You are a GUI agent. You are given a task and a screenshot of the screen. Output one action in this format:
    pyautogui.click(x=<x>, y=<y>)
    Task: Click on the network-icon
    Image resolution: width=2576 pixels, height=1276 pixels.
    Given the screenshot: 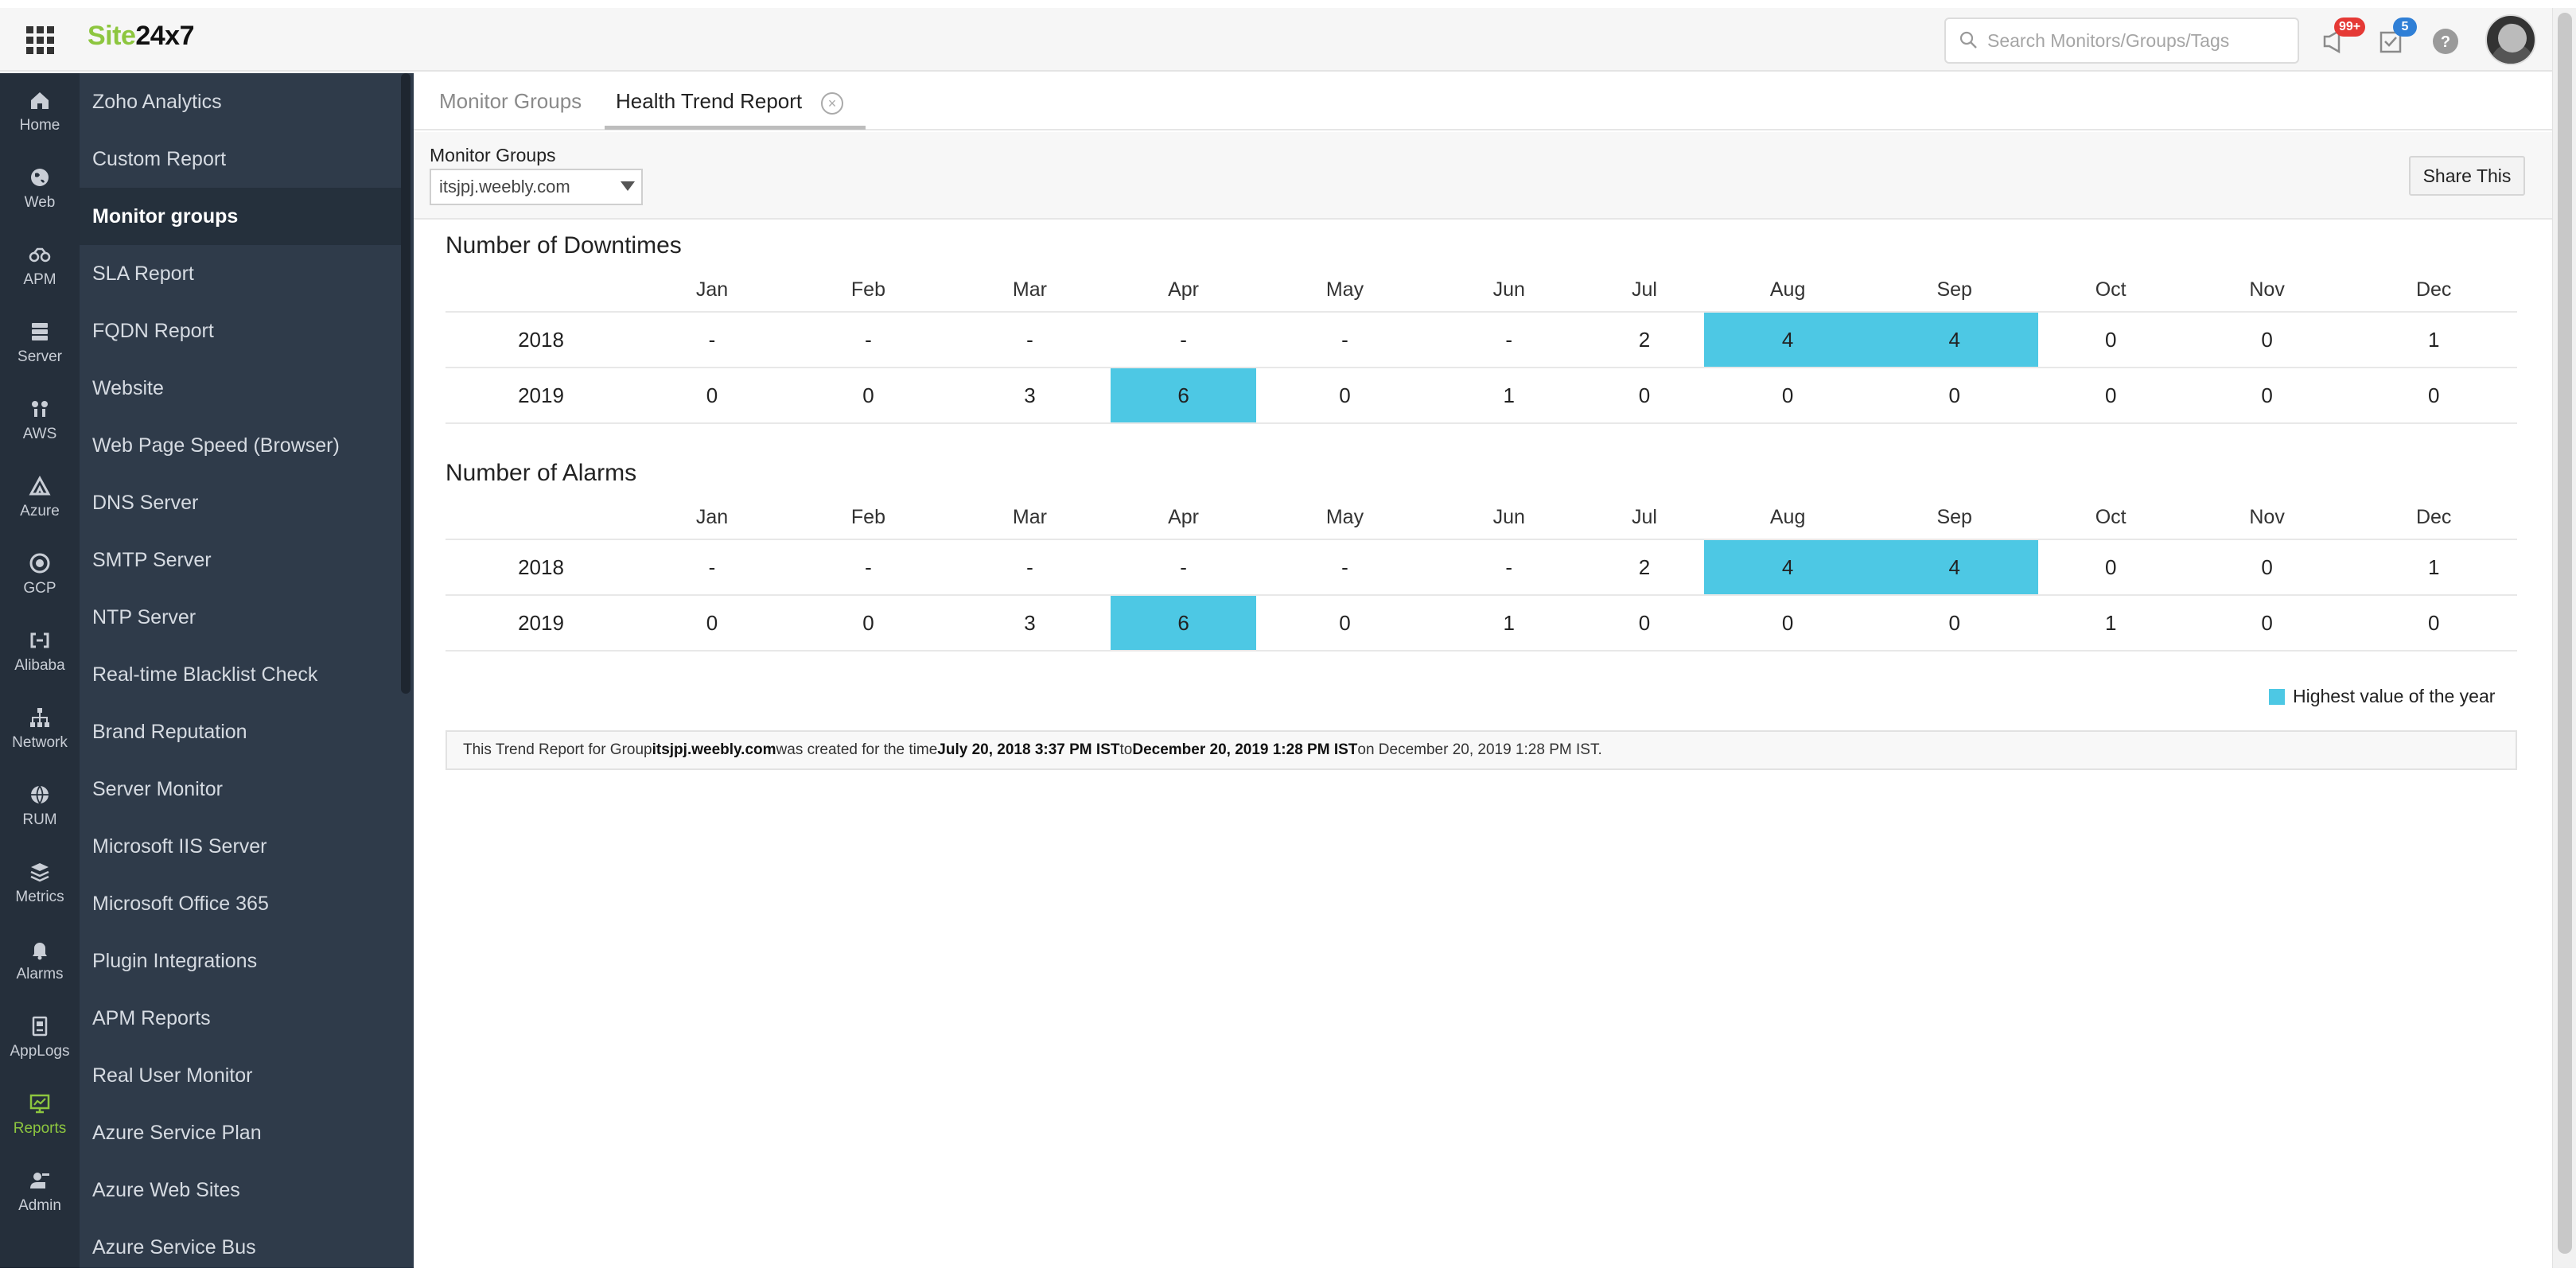 What is the action you would take?
    pyautogui.click(x=40, y=717)
    